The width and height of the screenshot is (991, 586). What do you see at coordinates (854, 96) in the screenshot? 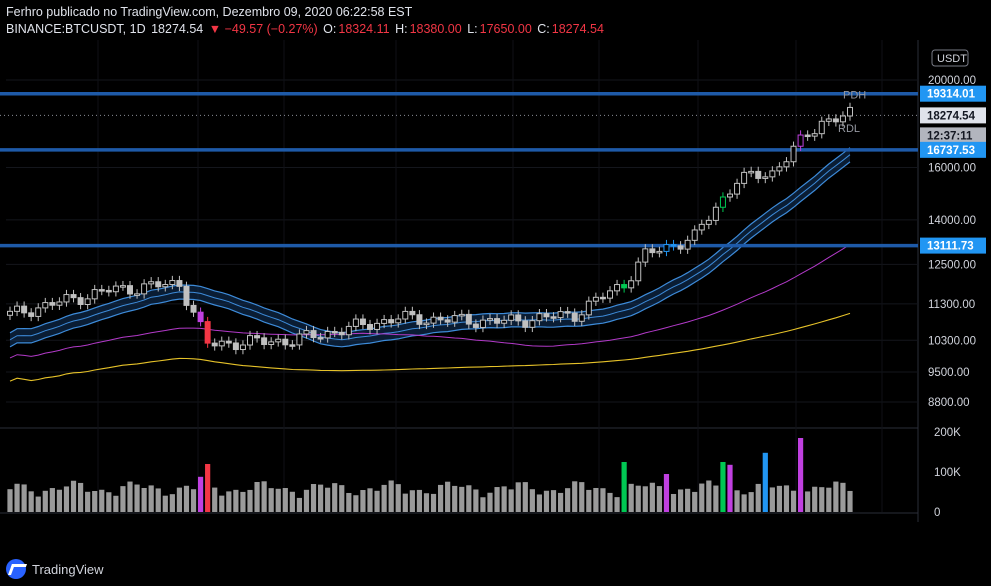
I see `level-label: PDH` at bounding box center [854, 96].